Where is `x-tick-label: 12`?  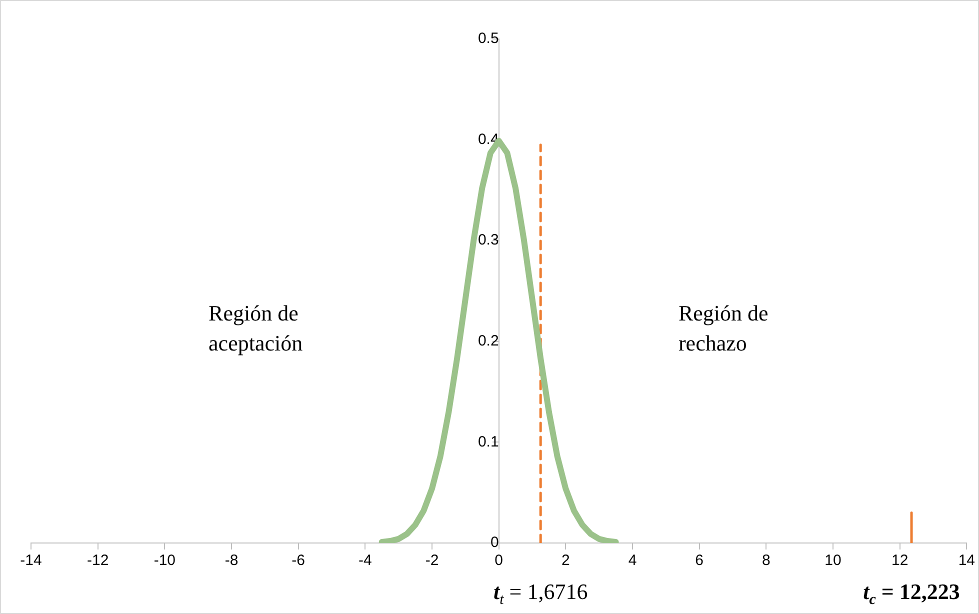
x-tick-label: 12 is located at coordinates (899, 561).